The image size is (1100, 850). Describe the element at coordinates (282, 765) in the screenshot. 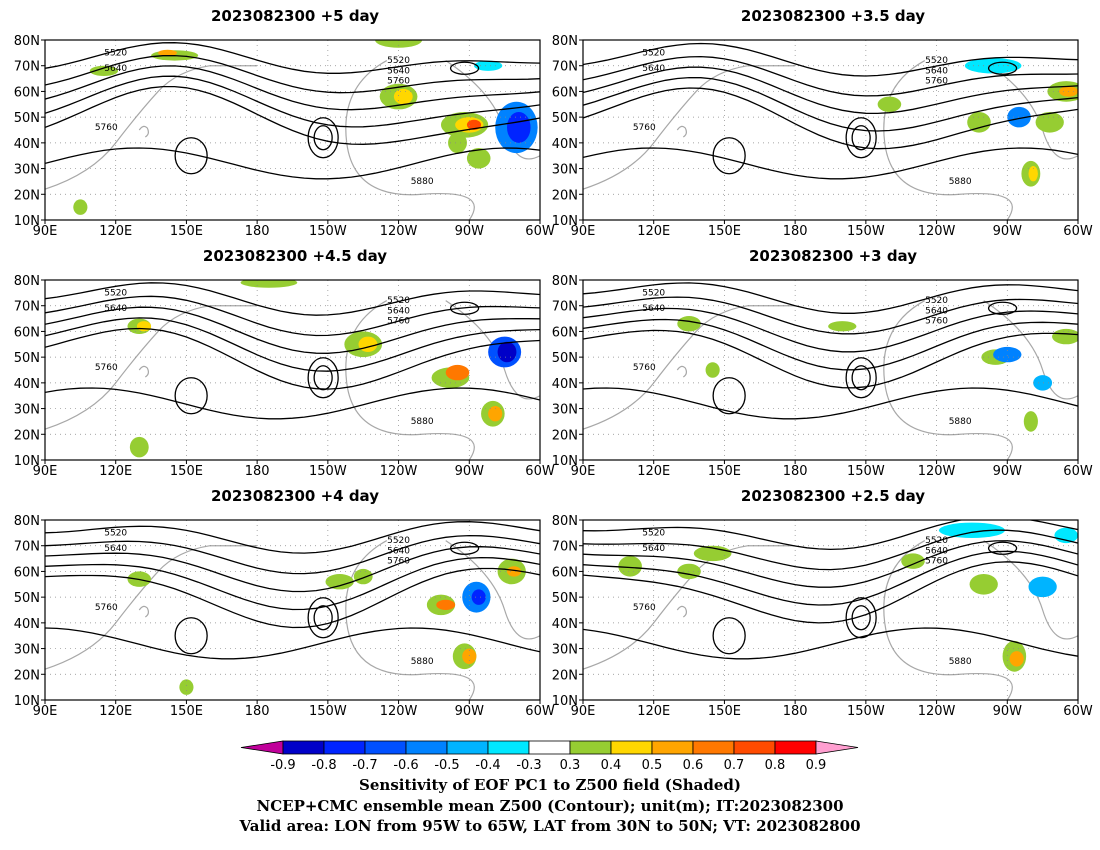

I see `colorbar-tick-label: -0.9` at that location.